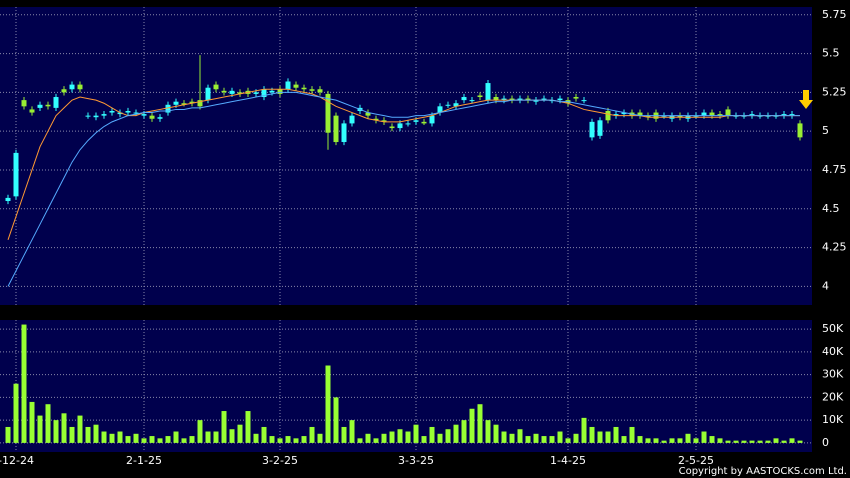  Describe the element at coordinates (833, 419) in the screenshot. I see `y-tick-label: 10K` at that location.